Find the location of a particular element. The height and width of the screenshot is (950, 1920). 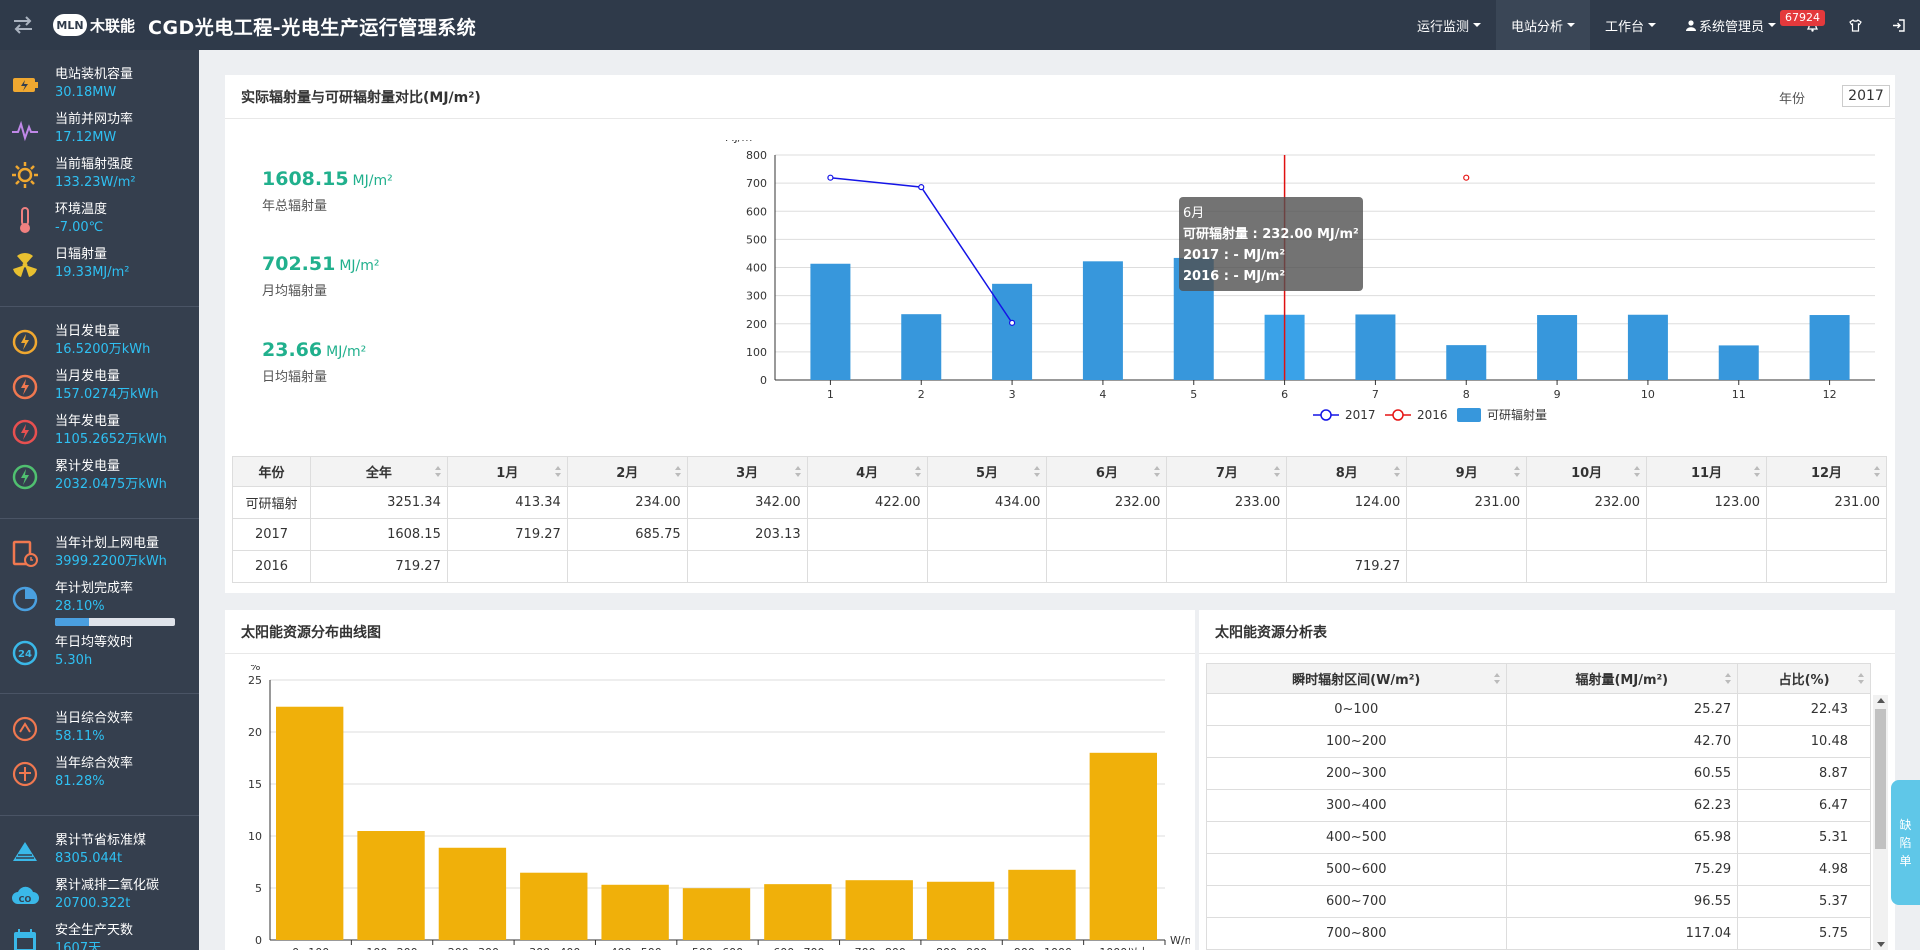

column-header: 4月 is located at coordinates (867, 471).